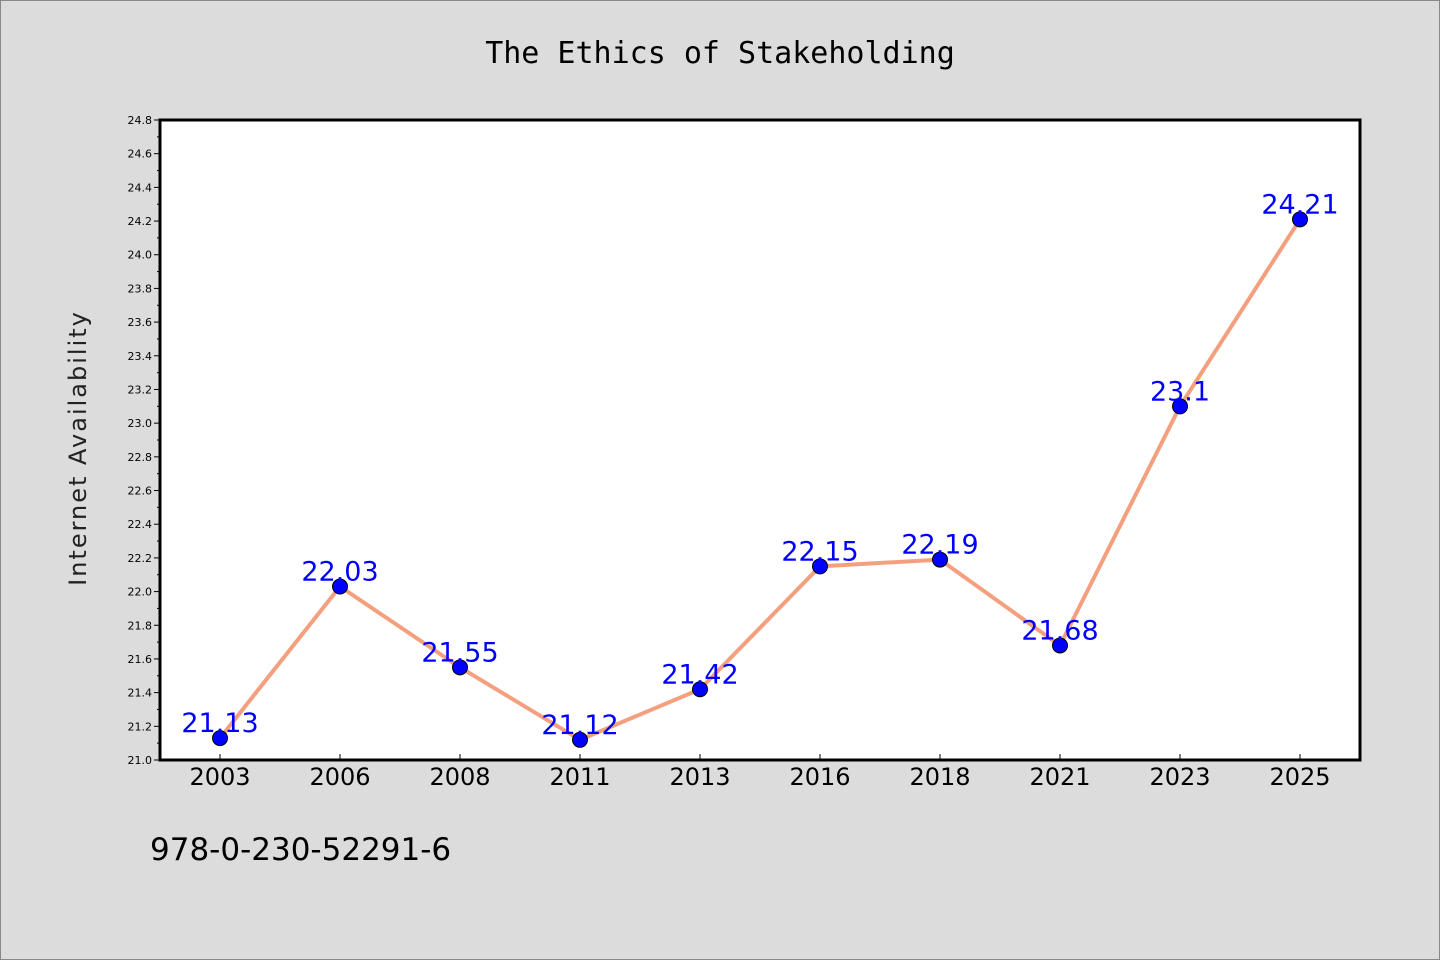 Image resolution: width=1440 pixels, height=960 pixels. I want to click on data-label: 23.1, so click(1180, 391).